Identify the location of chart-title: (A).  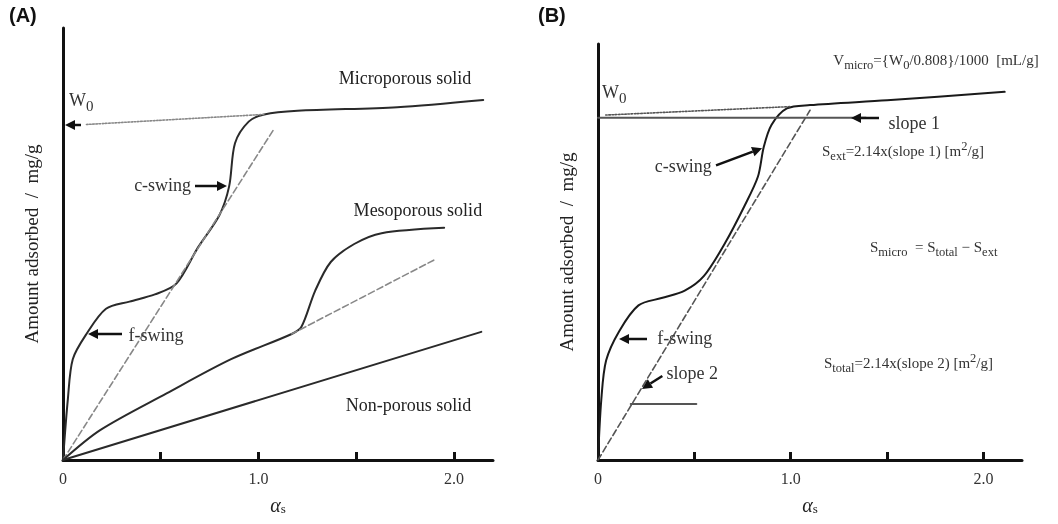
(23, 15).